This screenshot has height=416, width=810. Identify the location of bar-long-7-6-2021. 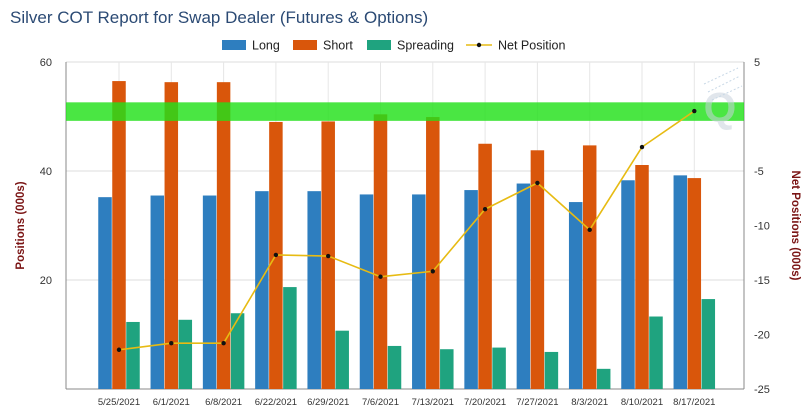
(366, 291).